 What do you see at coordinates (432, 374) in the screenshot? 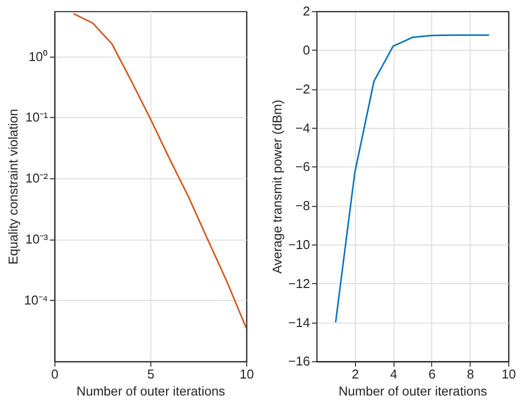
I see `x-tick-label: 6` at bounding box center [432, 374].